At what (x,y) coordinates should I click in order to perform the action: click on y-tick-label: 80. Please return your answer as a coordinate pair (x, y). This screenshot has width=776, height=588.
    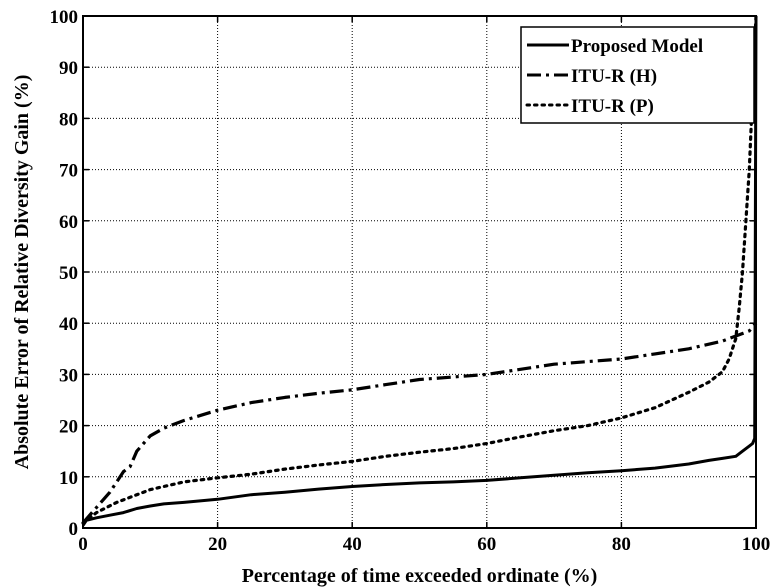
    Looking at the image, I should click on (68, 119).